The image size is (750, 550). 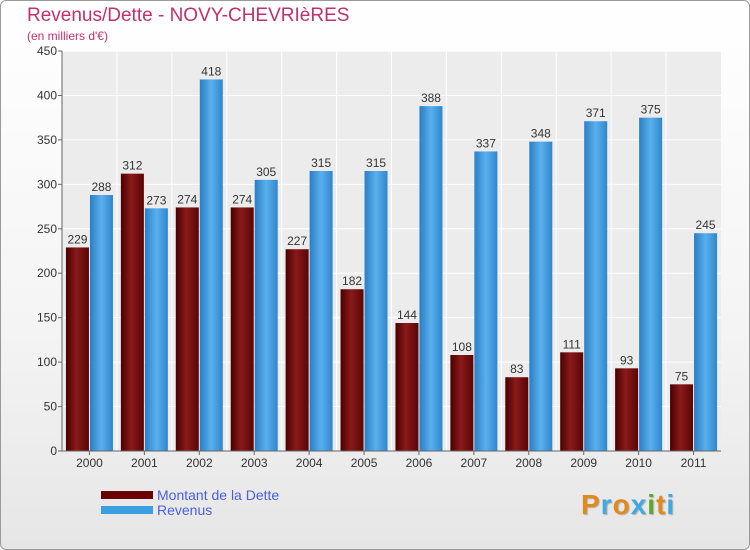 What do you see at coordinates (89, 463) in the screenshot?
I see `x-tick-label: 2000` at bounding box center [89, 463].